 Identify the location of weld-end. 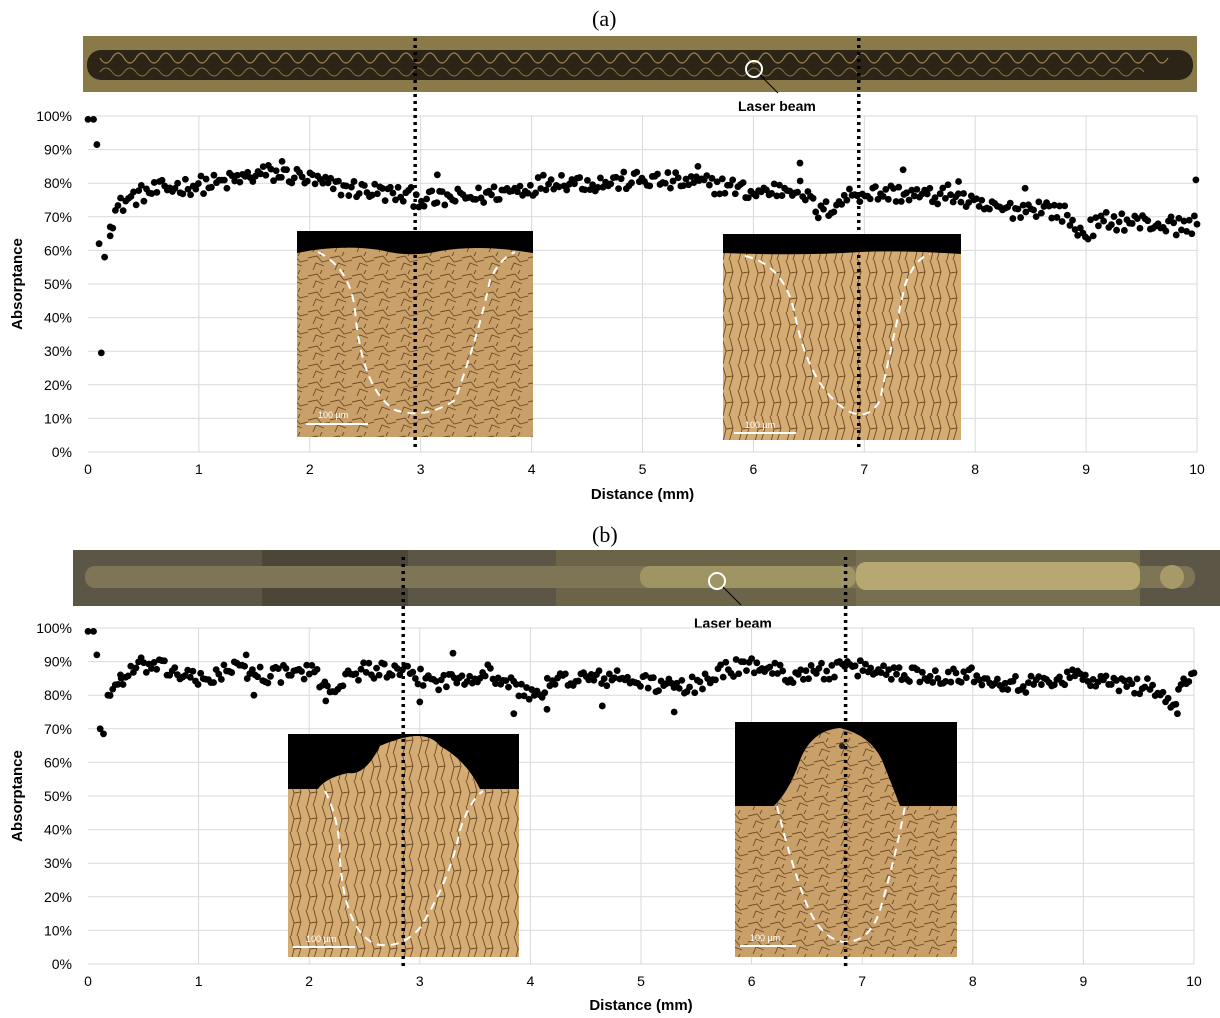
(1172, 577).